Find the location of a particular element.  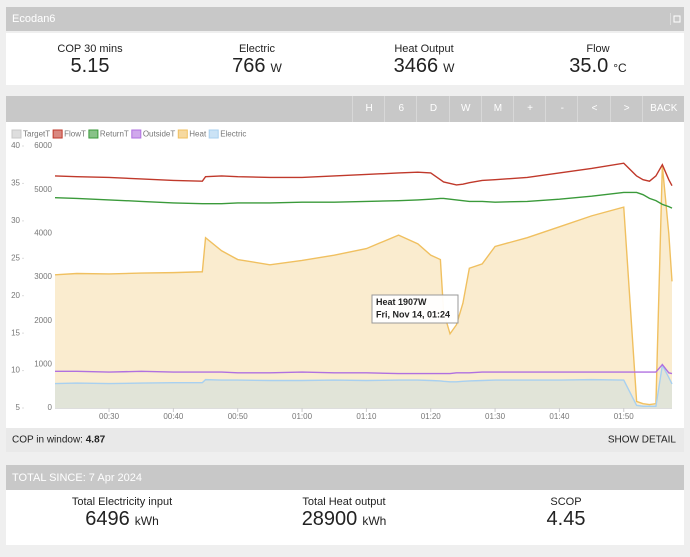

toolbar-button: - is located at coordinates (561, 109).